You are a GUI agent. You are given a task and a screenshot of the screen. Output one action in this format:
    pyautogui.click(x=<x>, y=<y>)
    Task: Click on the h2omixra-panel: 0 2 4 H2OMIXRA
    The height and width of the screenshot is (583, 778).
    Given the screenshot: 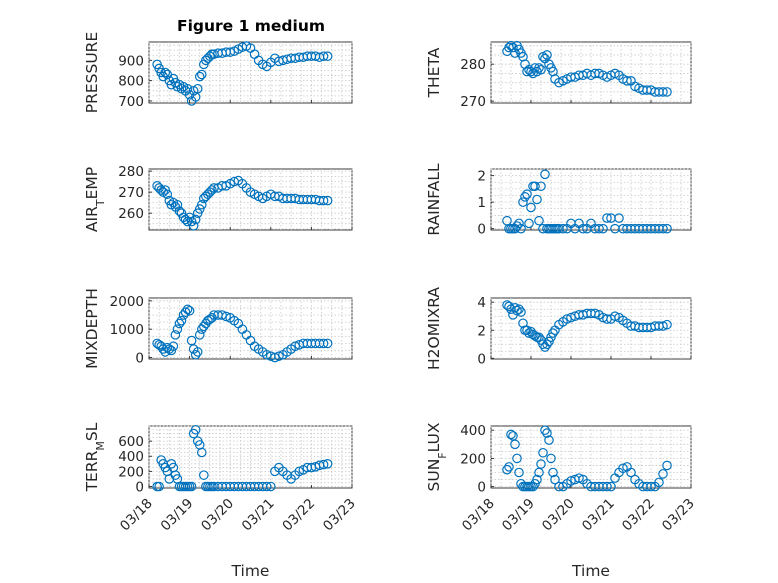 What is the action you would take?
    pyautogui.click(x=558, y=328)
    